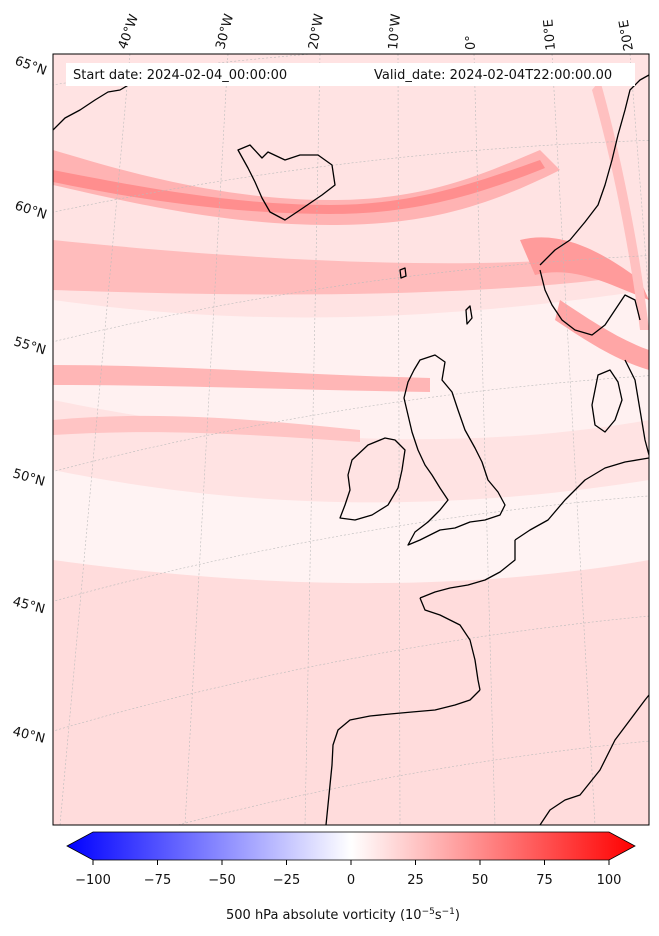  Describe the element at coordinates (93, 880) in the screenshot. I see `colorbar-tick-label: −100` at that location.